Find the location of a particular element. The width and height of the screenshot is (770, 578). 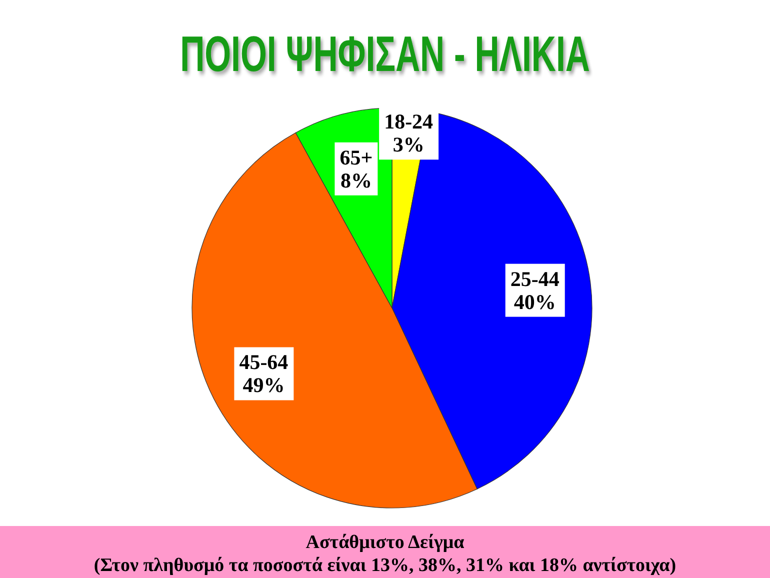

data-label: 8% is located at coordinates (356, 180).